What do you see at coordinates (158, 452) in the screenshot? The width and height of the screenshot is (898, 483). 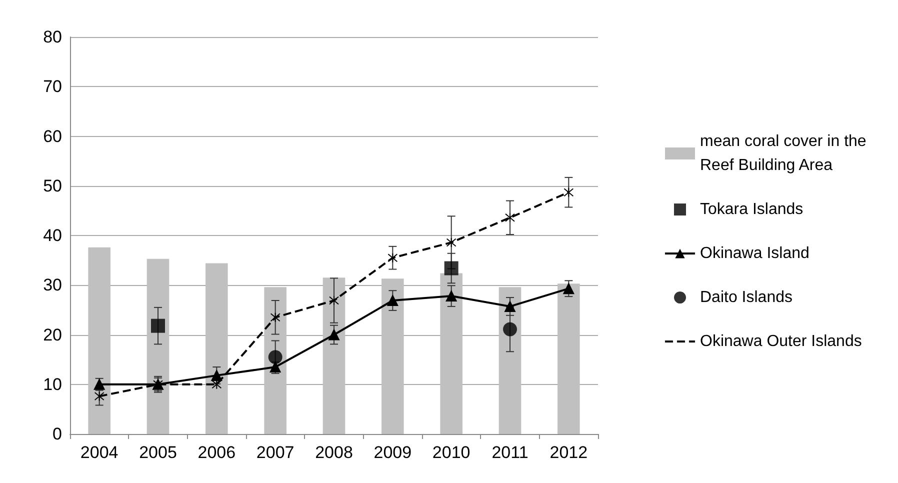 I see `x-tick-label: 2005` at bounding box center [158, 452].